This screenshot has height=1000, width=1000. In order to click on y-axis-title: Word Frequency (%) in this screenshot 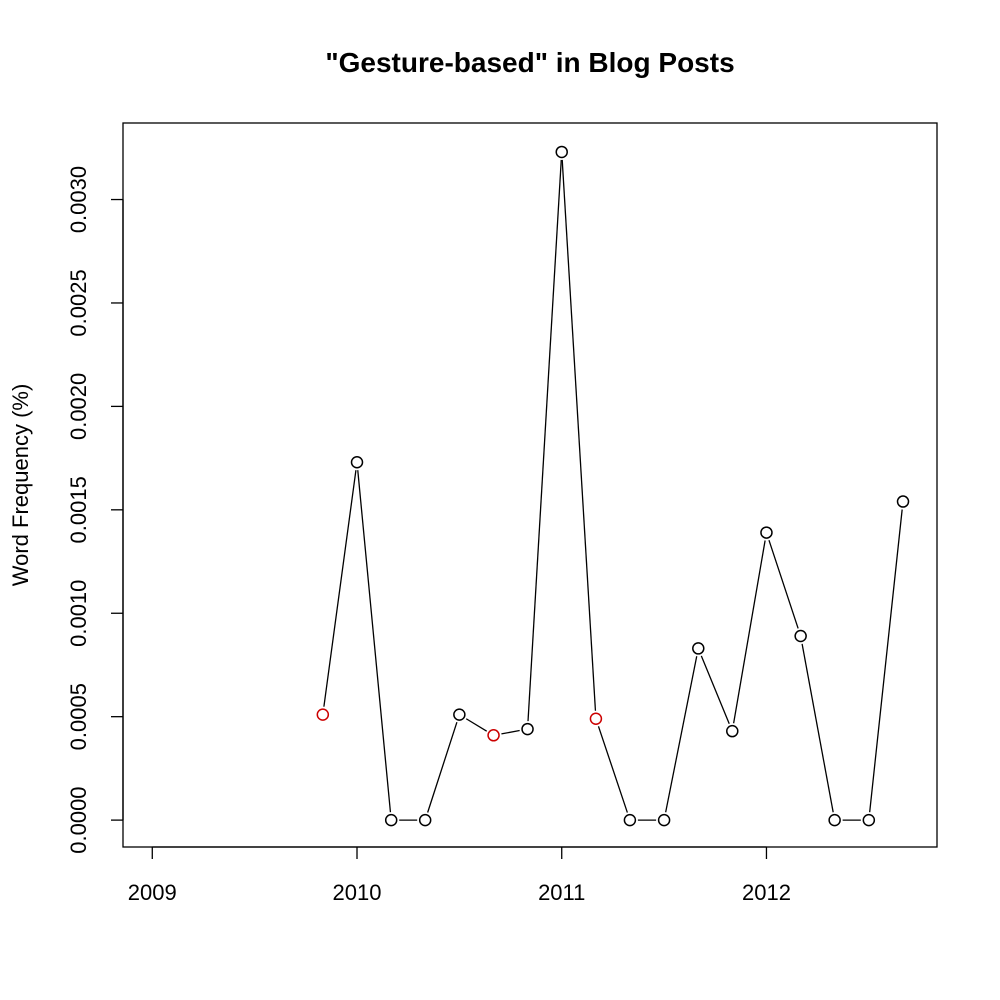, I will do `click(20, 485)`.